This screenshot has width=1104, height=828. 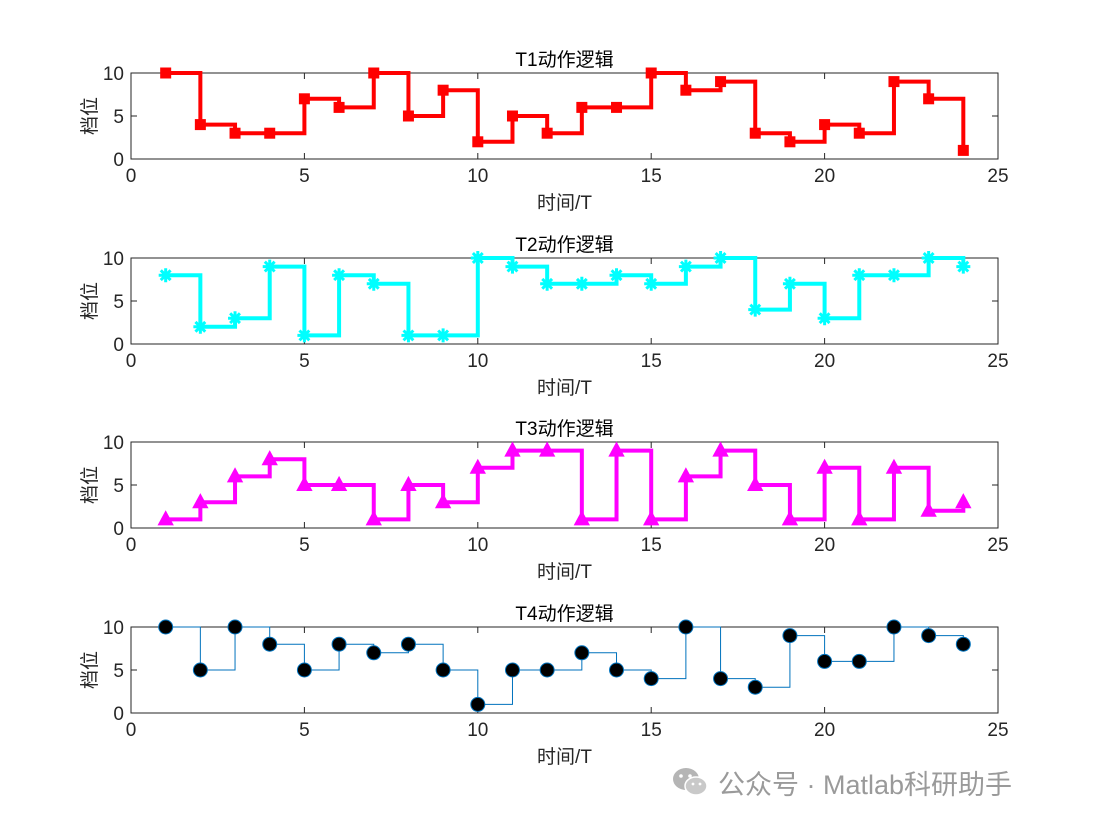 What do you see at coordinates (564, 614) in the screenshot?
I see `subplot-title: T4动作逻辑` at bounding box center [564, 614].